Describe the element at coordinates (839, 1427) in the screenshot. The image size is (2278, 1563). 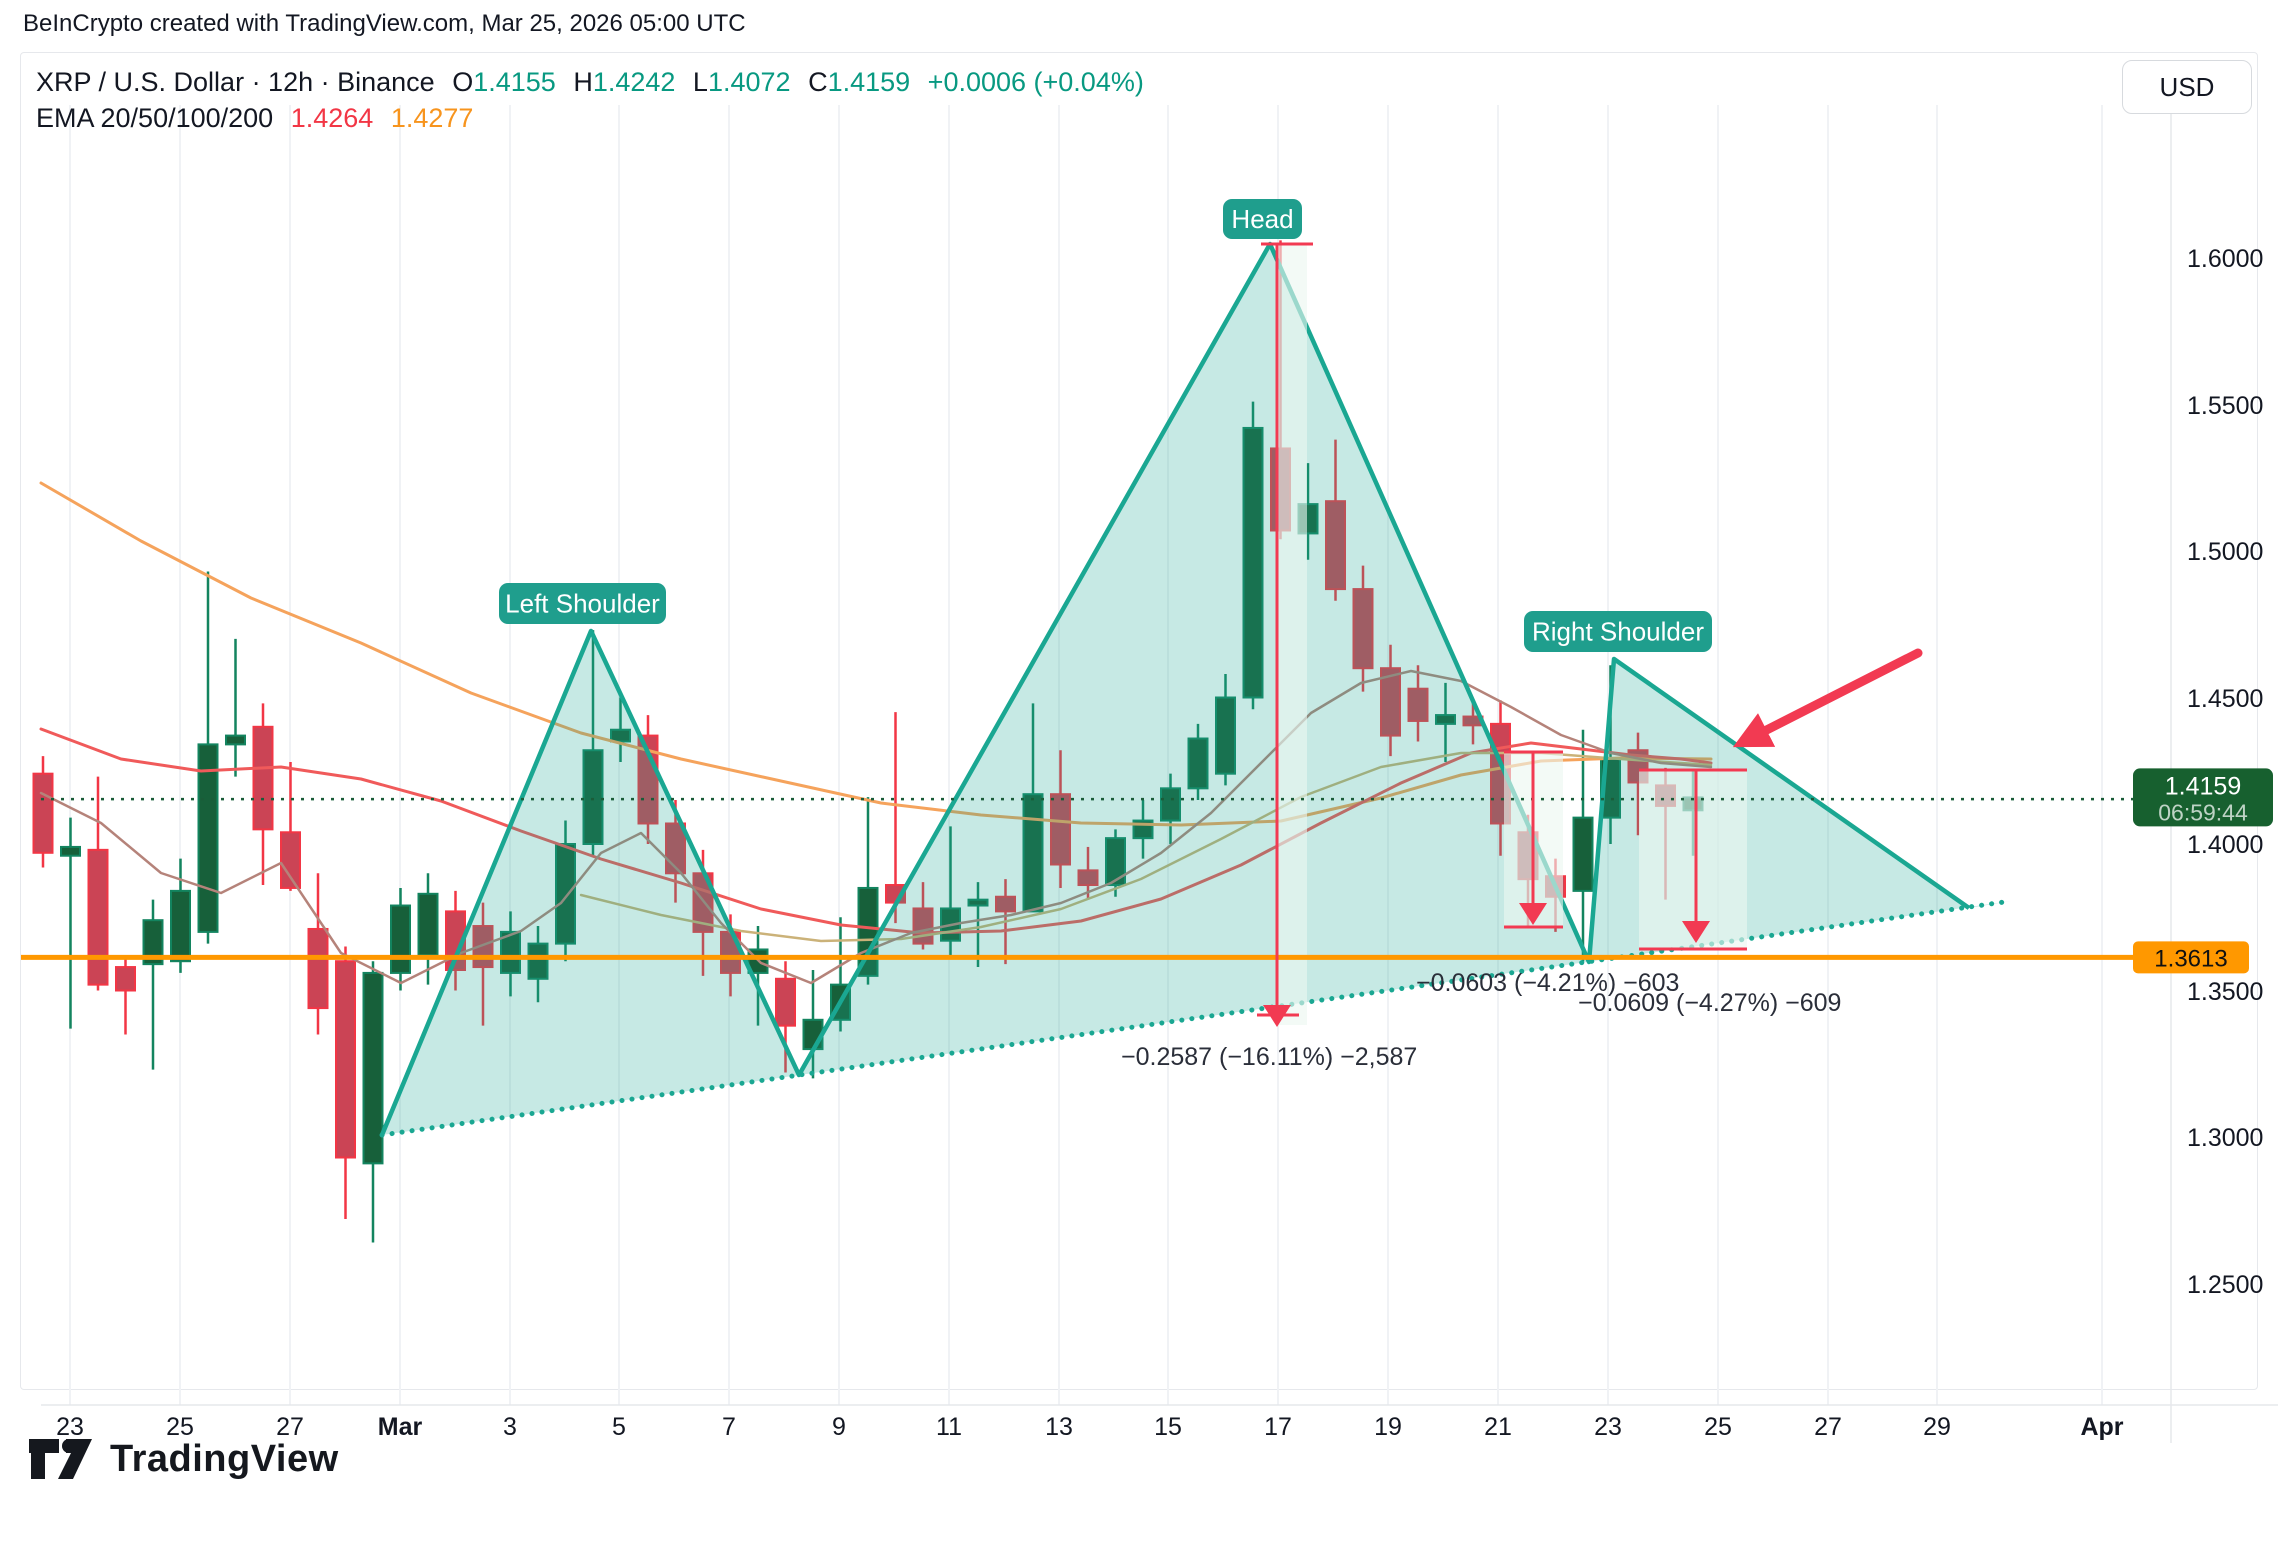
I see `time-tick-label: 9` at that location.